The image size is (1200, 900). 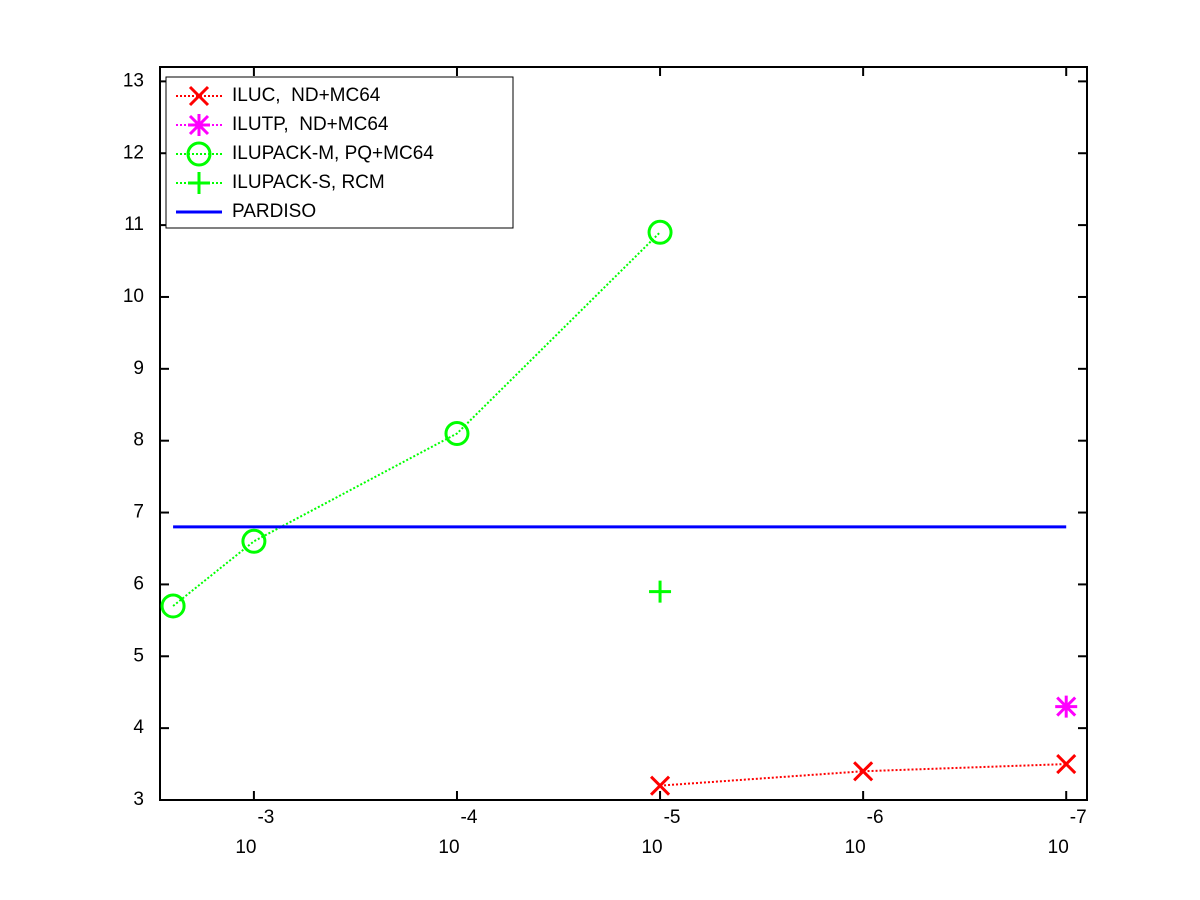 I want to click on y-tick-label: 10, so click(x=133, y=296).